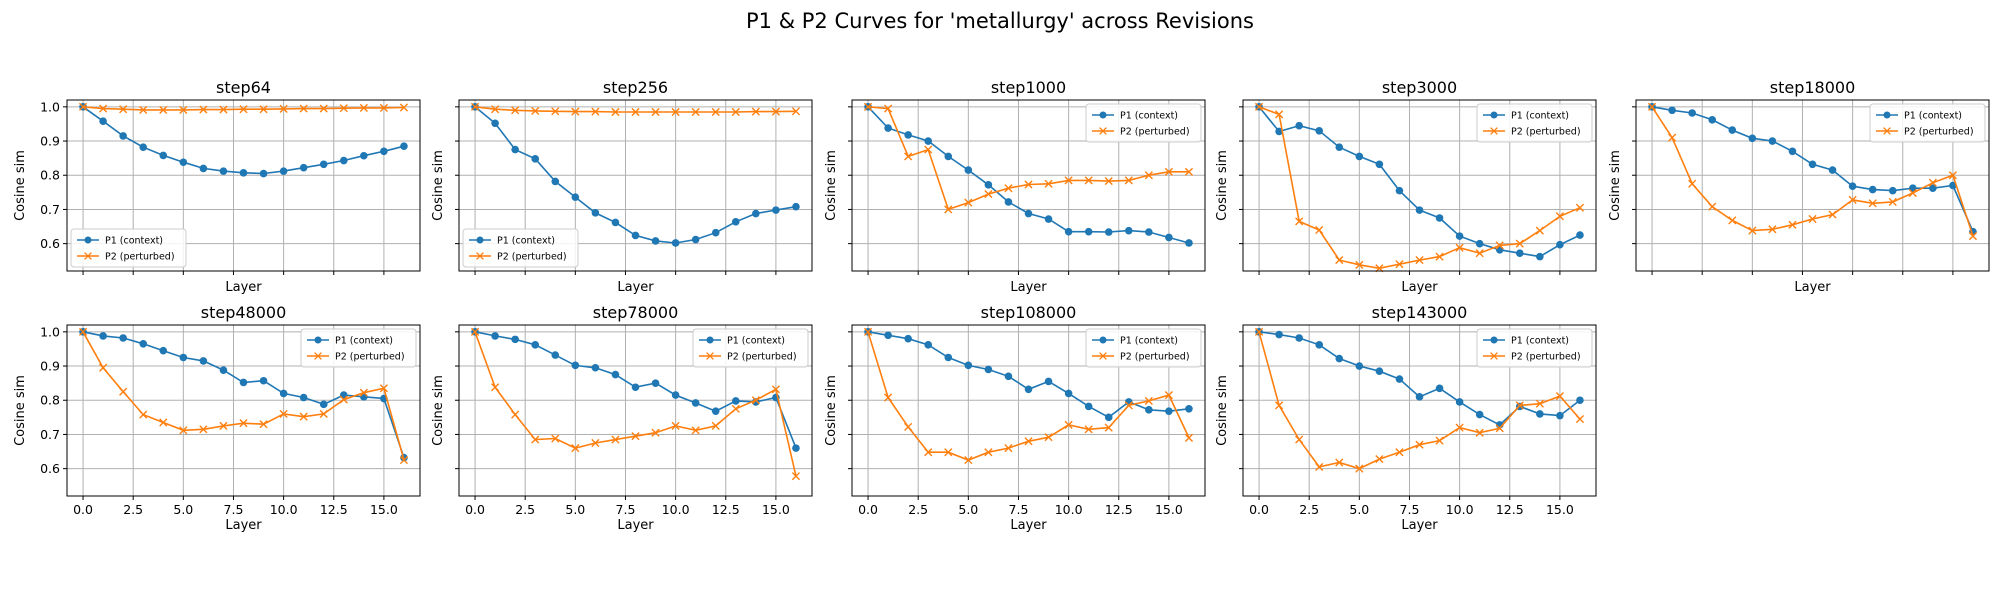  I want to click on legend-box, so click(128, 248).